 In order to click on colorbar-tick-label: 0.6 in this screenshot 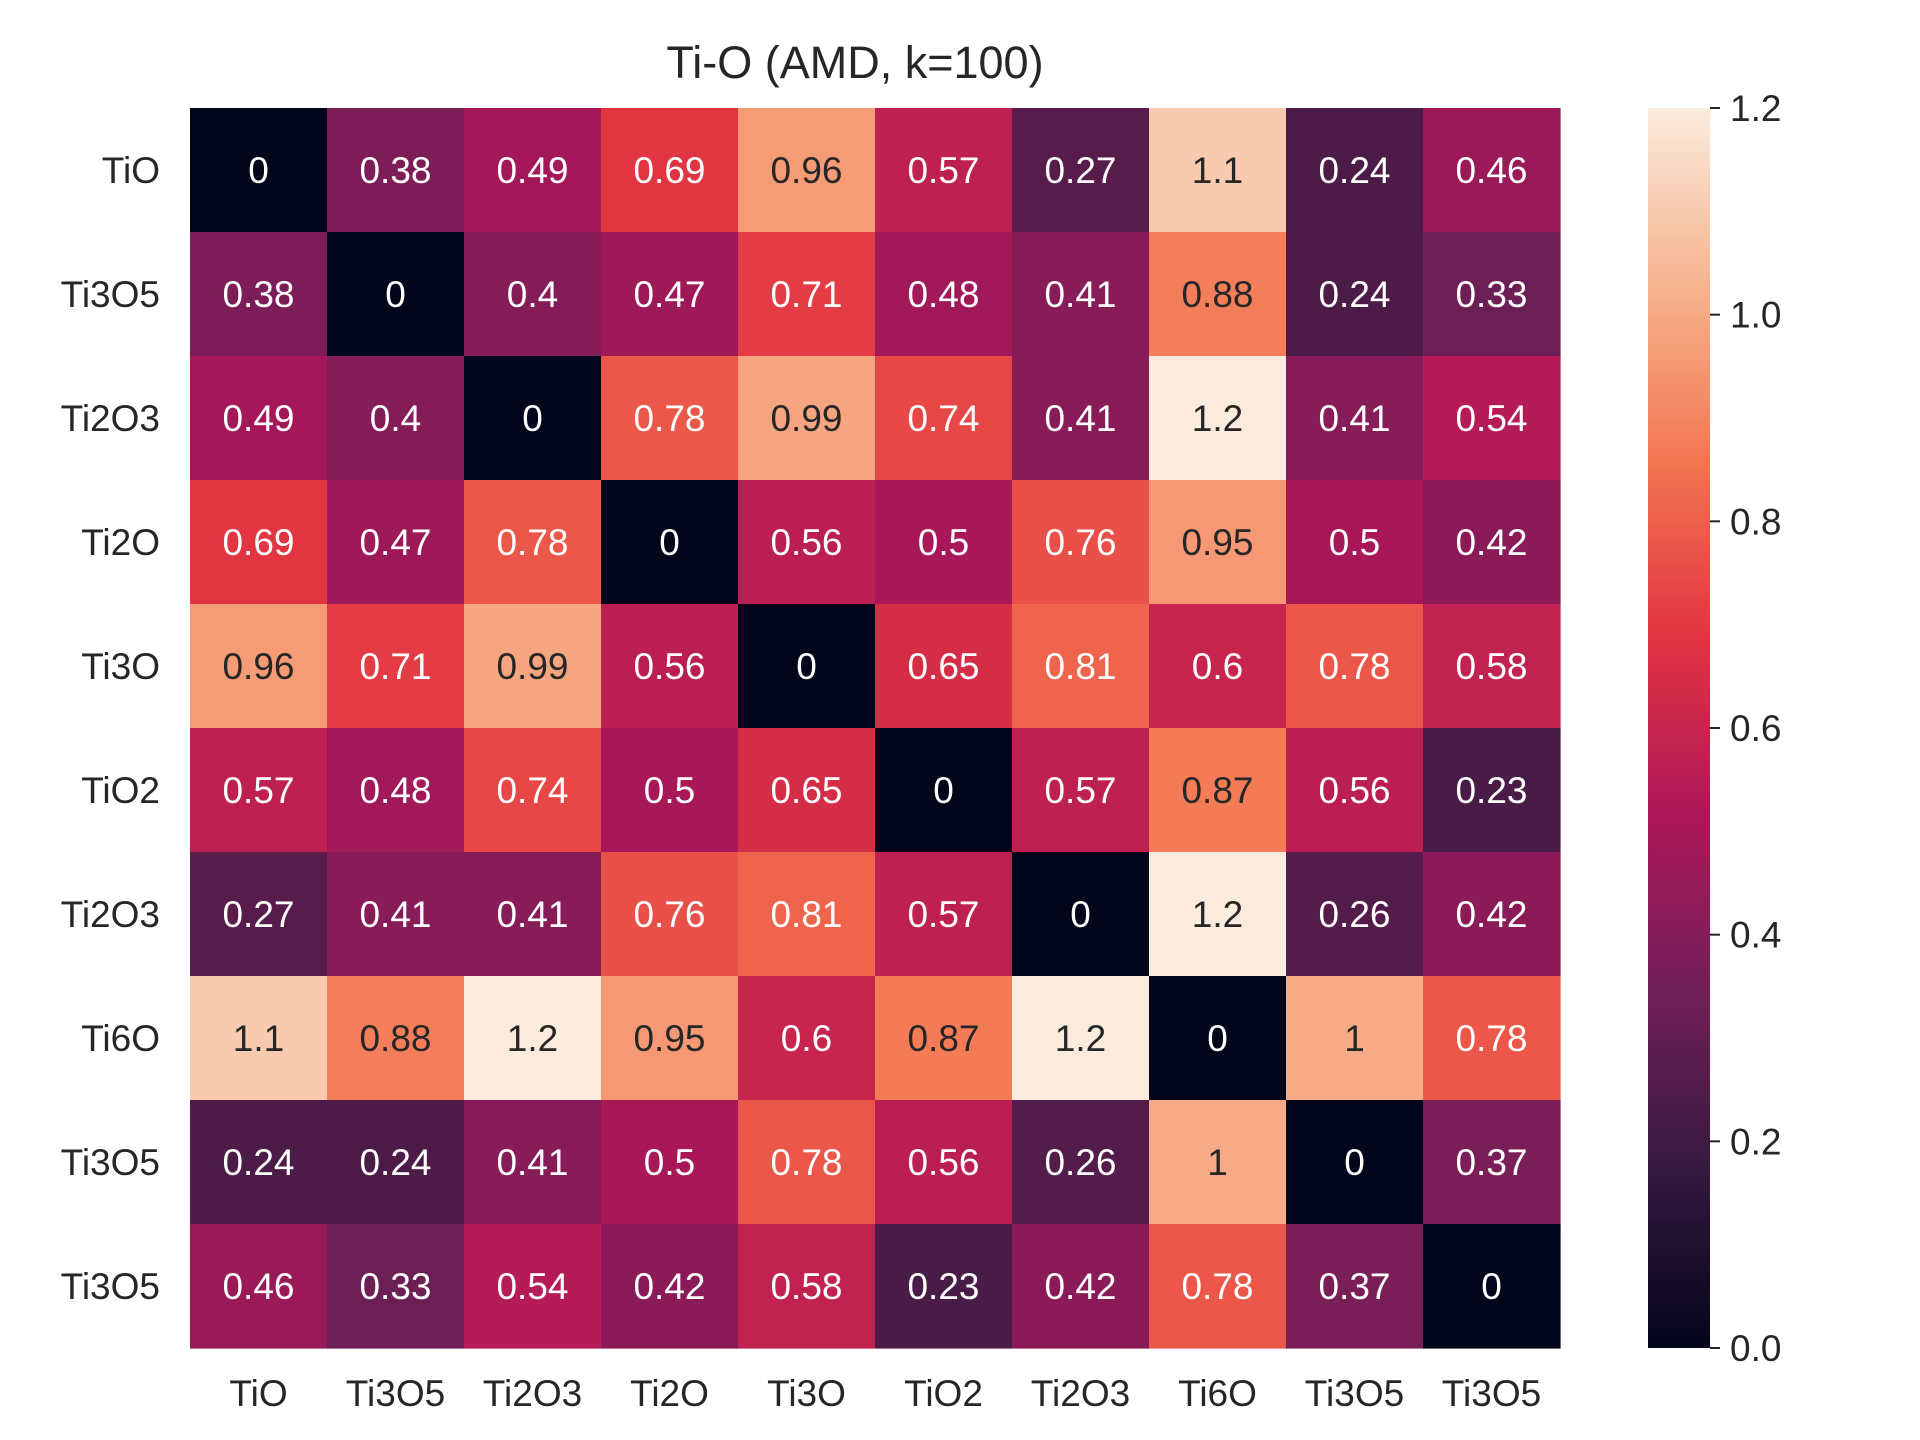, I will do `click(1755, 728)`.